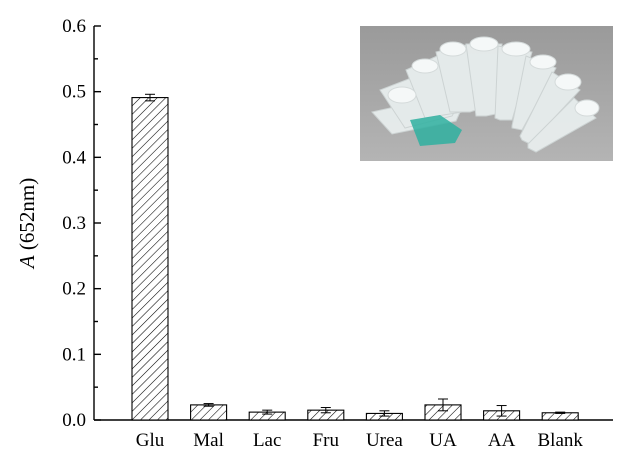 The width and height of the screenshot is (629, 450). What do you see at coordinates (208, 440) in the screenshot?
I see `x-tick-label-mal: Mal` at bounding box center [208, 440].